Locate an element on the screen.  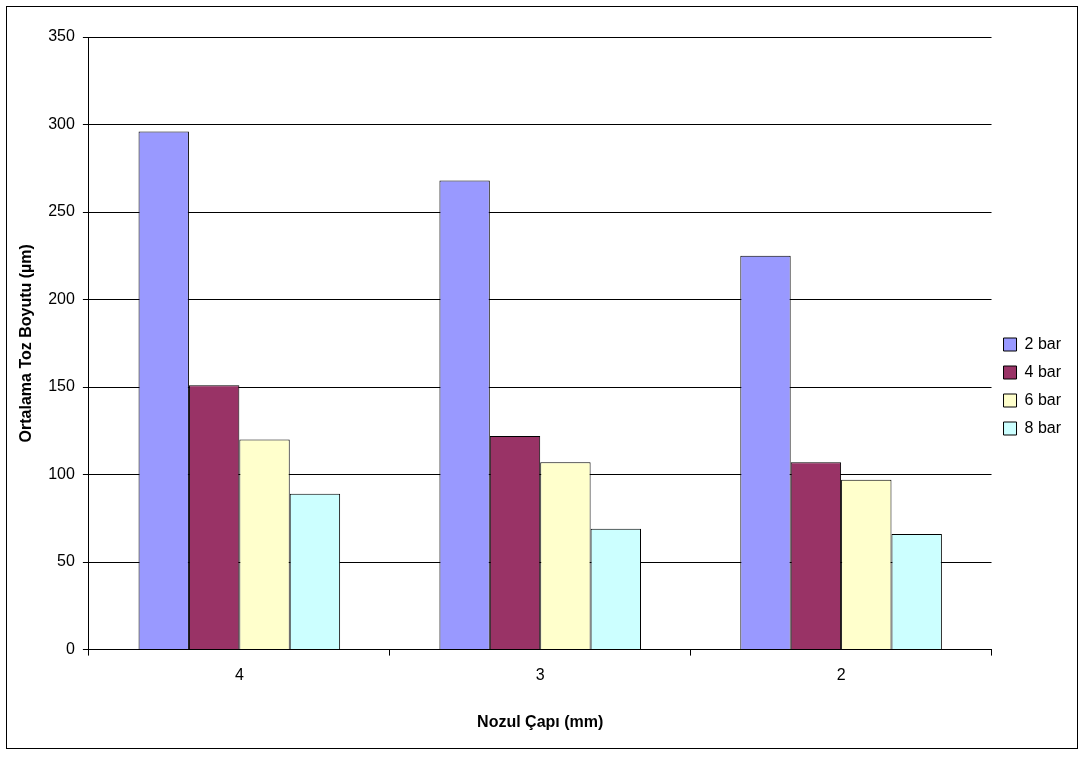
legend-label: 6 bar is located at coordinates (1043, 399).